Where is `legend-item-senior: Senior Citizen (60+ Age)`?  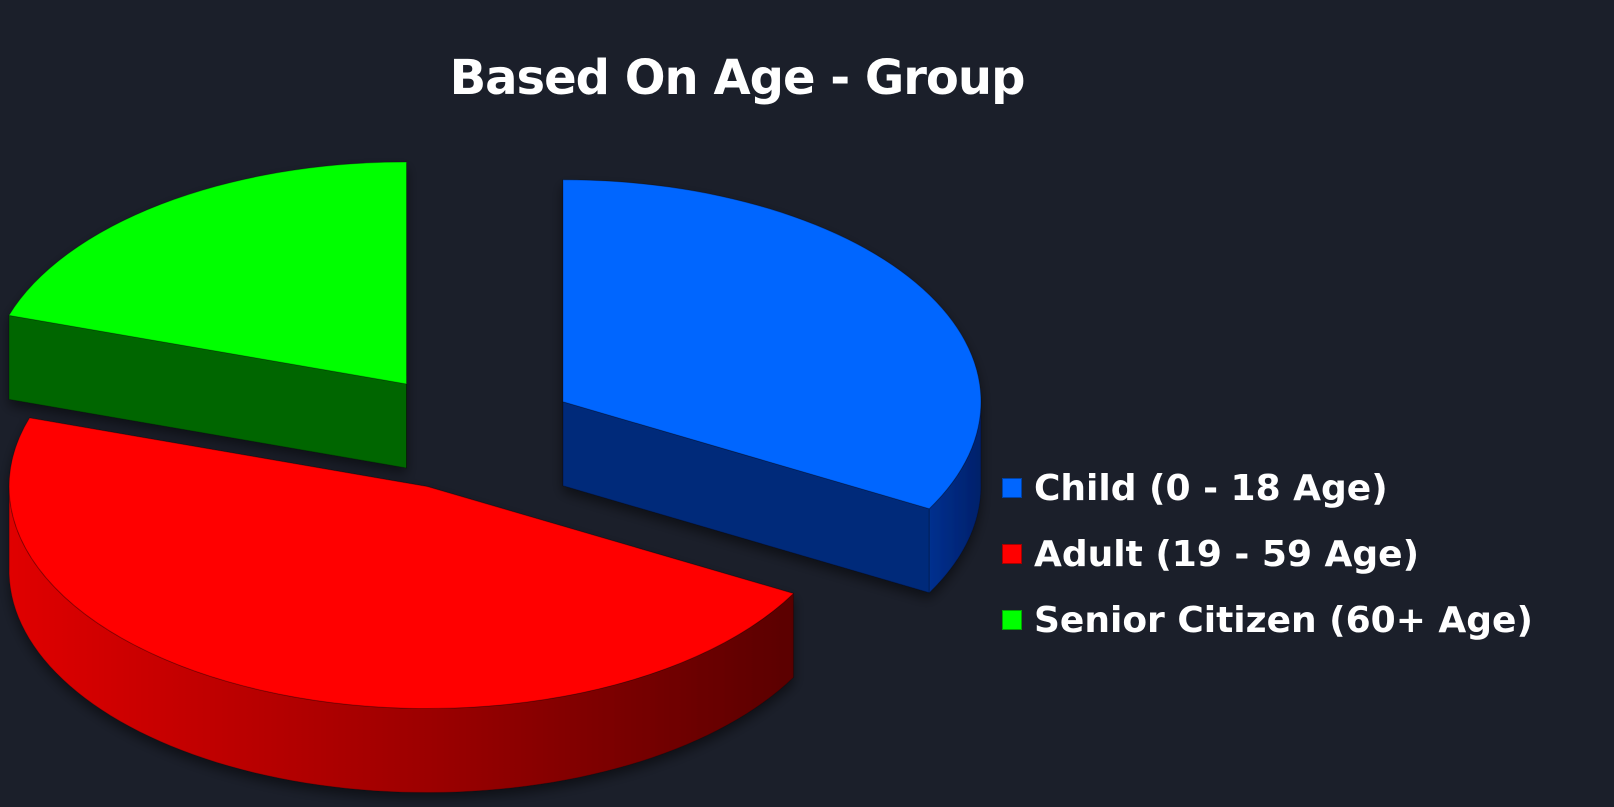
legend-item-senior: Senior Citizen (60+ Age) is located at coordinates (1267, 620).